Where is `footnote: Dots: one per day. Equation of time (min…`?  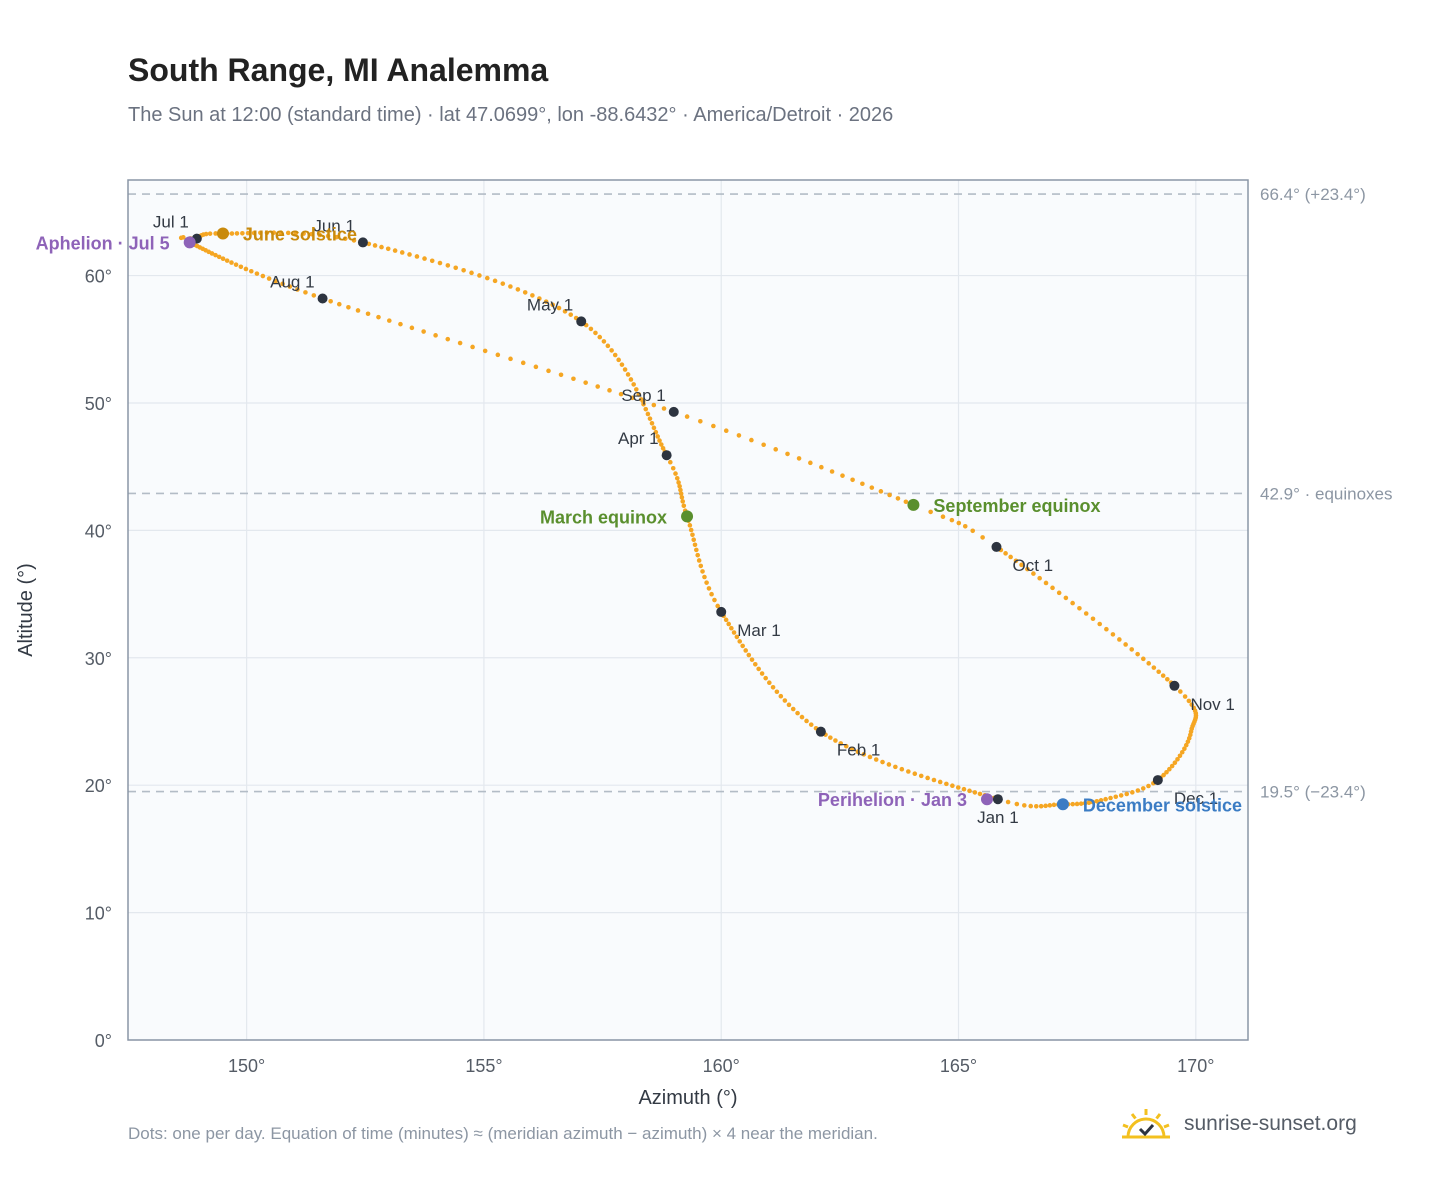 footnote: Dots: one per day. Equation of time (min… is located at coordinates (503, 1133).